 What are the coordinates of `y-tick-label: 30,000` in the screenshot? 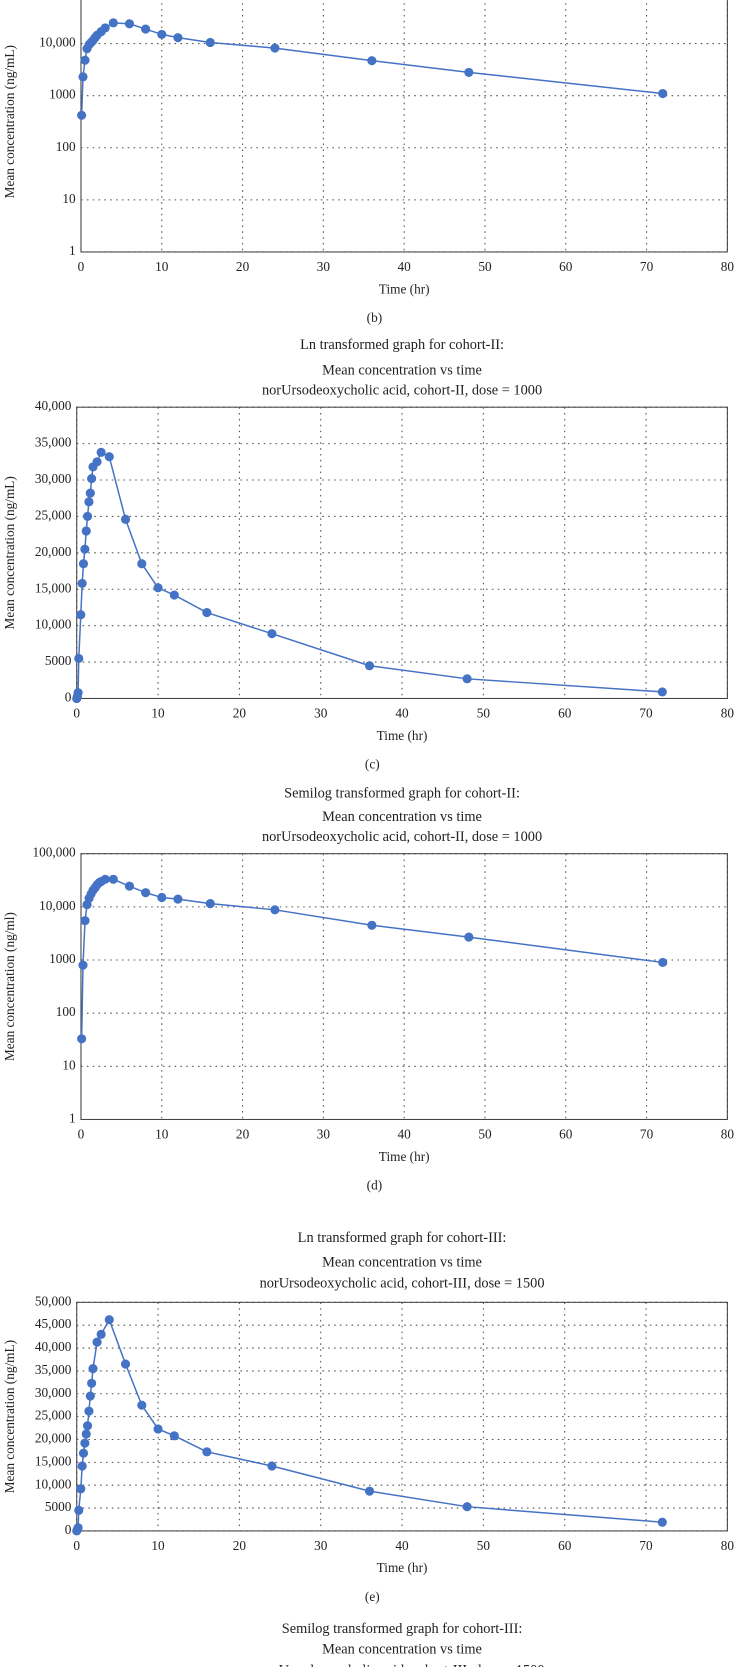 It's located at (53, 1392).